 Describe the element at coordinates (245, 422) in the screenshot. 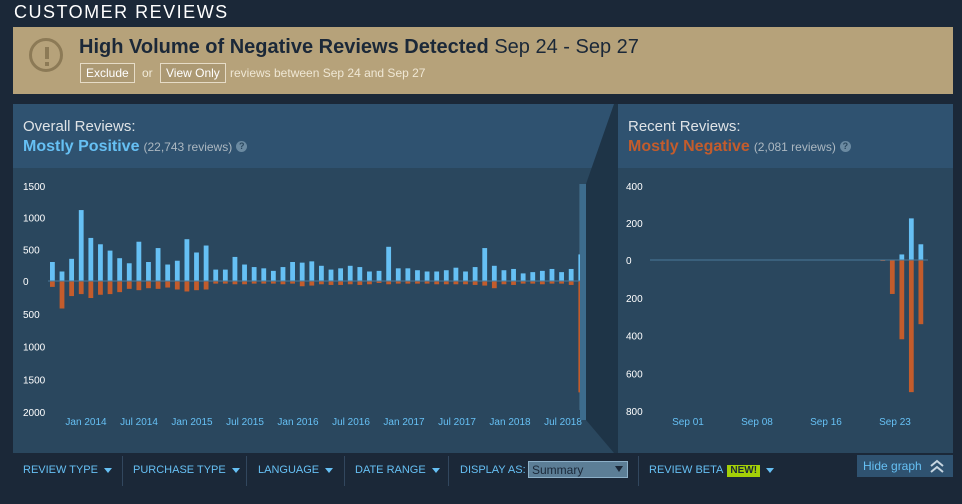

I see `x-tick-label: Jul 2015` at that location.